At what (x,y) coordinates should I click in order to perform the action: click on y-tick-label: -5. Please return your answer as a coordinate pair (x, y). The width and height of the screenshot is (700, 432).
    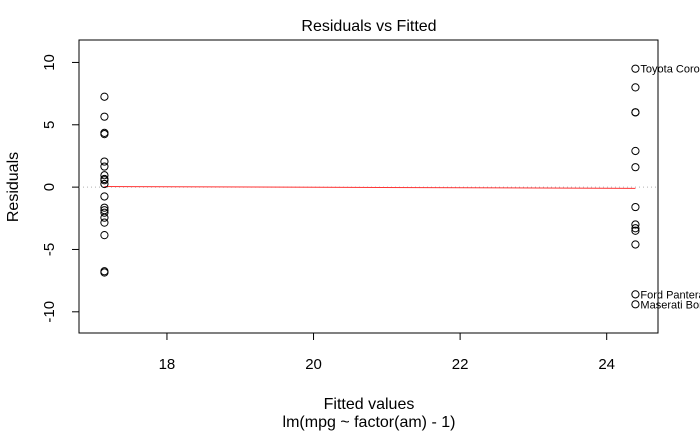
    Looking at the image, I should click on (49, 249).